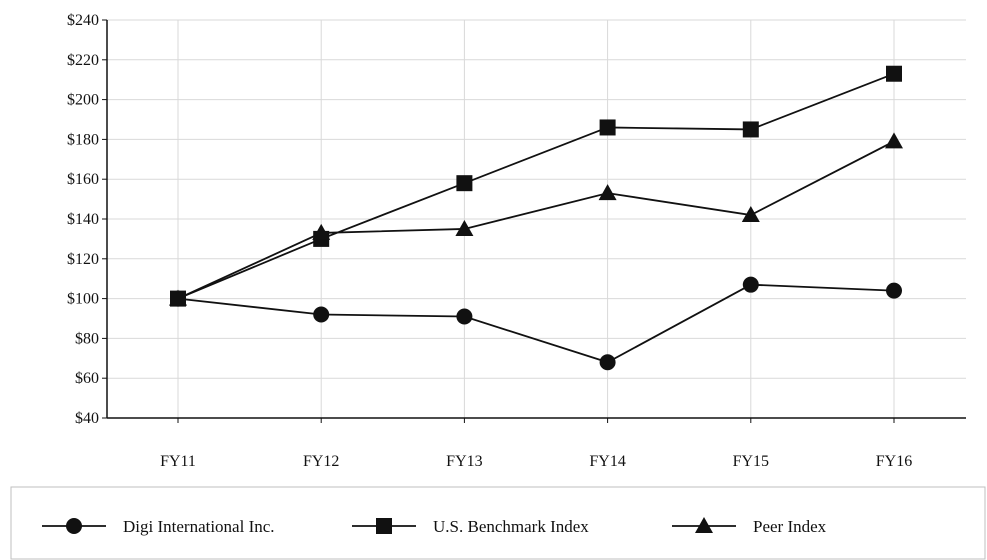  I want to click on legend-label: Peer Index, so click(790, 526).